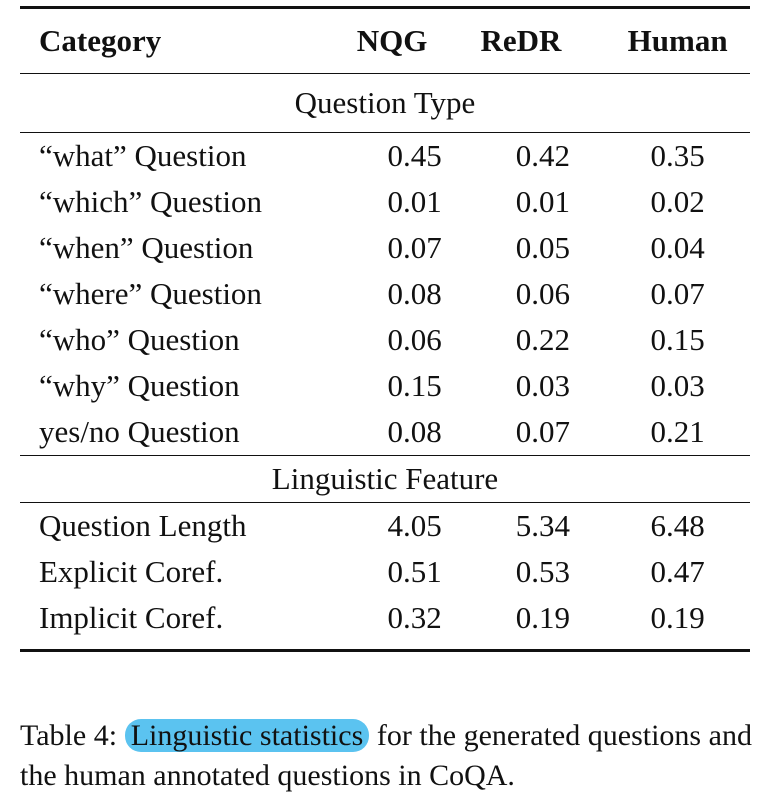 The width and height of the screenshot is (772, 796). I want to click on table-row: “what” Question 0.45 0.42 0.35, so click(385, 156).